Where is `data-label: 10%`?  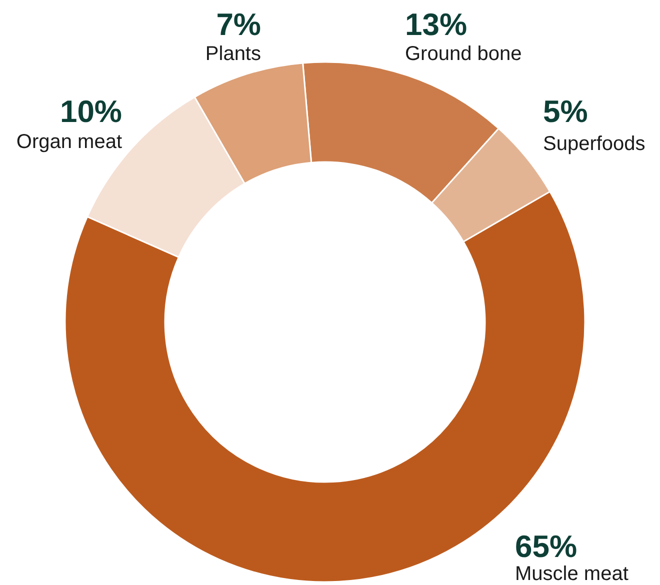
data-label: 10% is located at coordinates (91, 111).